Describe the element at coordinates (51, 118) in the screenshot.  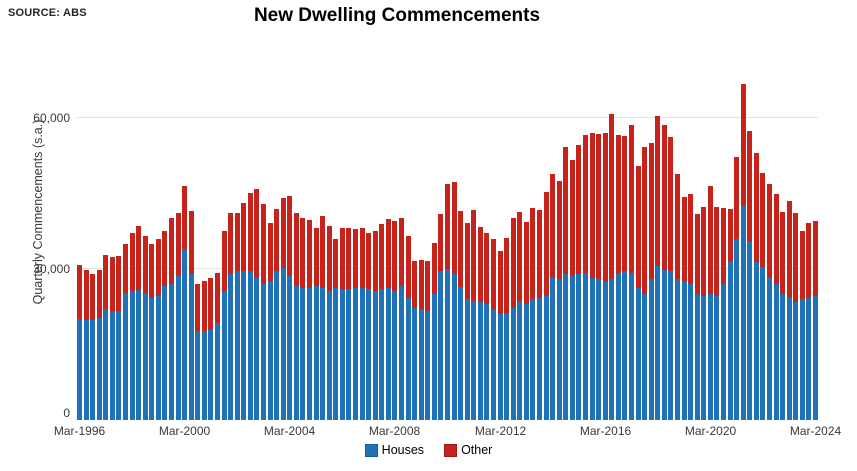
I see `y-axis-tick-label: 60,000` at that location.